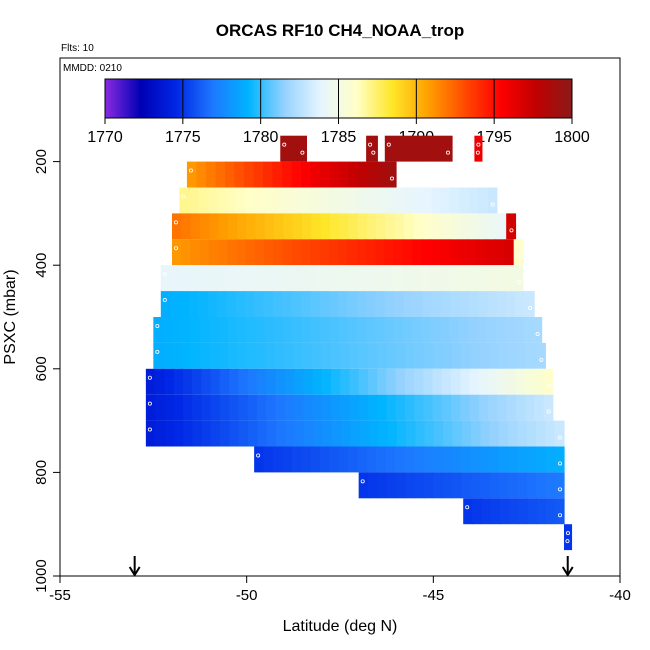  I want to click on colorbar-tick-label: 1785, so click(339, 137).